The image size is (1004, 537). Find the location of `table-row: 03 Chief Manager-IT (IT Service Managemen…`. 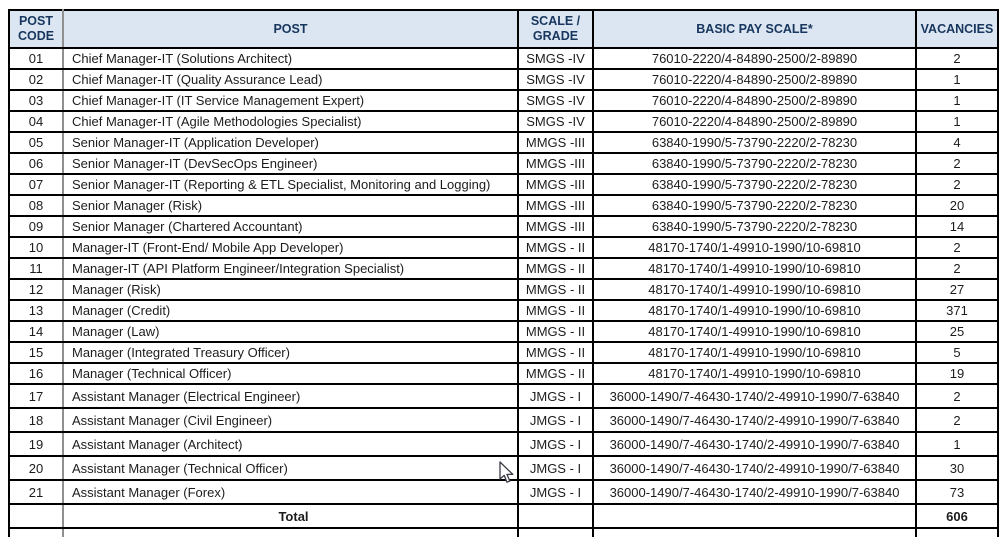

table-row: 03 Chief Manager-IT (IT Service Managemen… is located at coordinates (503, 100).